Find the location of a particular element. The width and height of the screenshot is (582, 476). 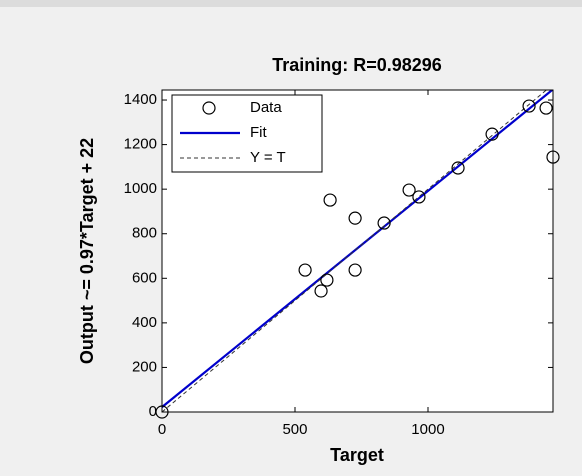

y-tick-label: 800 is located at coordinates (144, 233).